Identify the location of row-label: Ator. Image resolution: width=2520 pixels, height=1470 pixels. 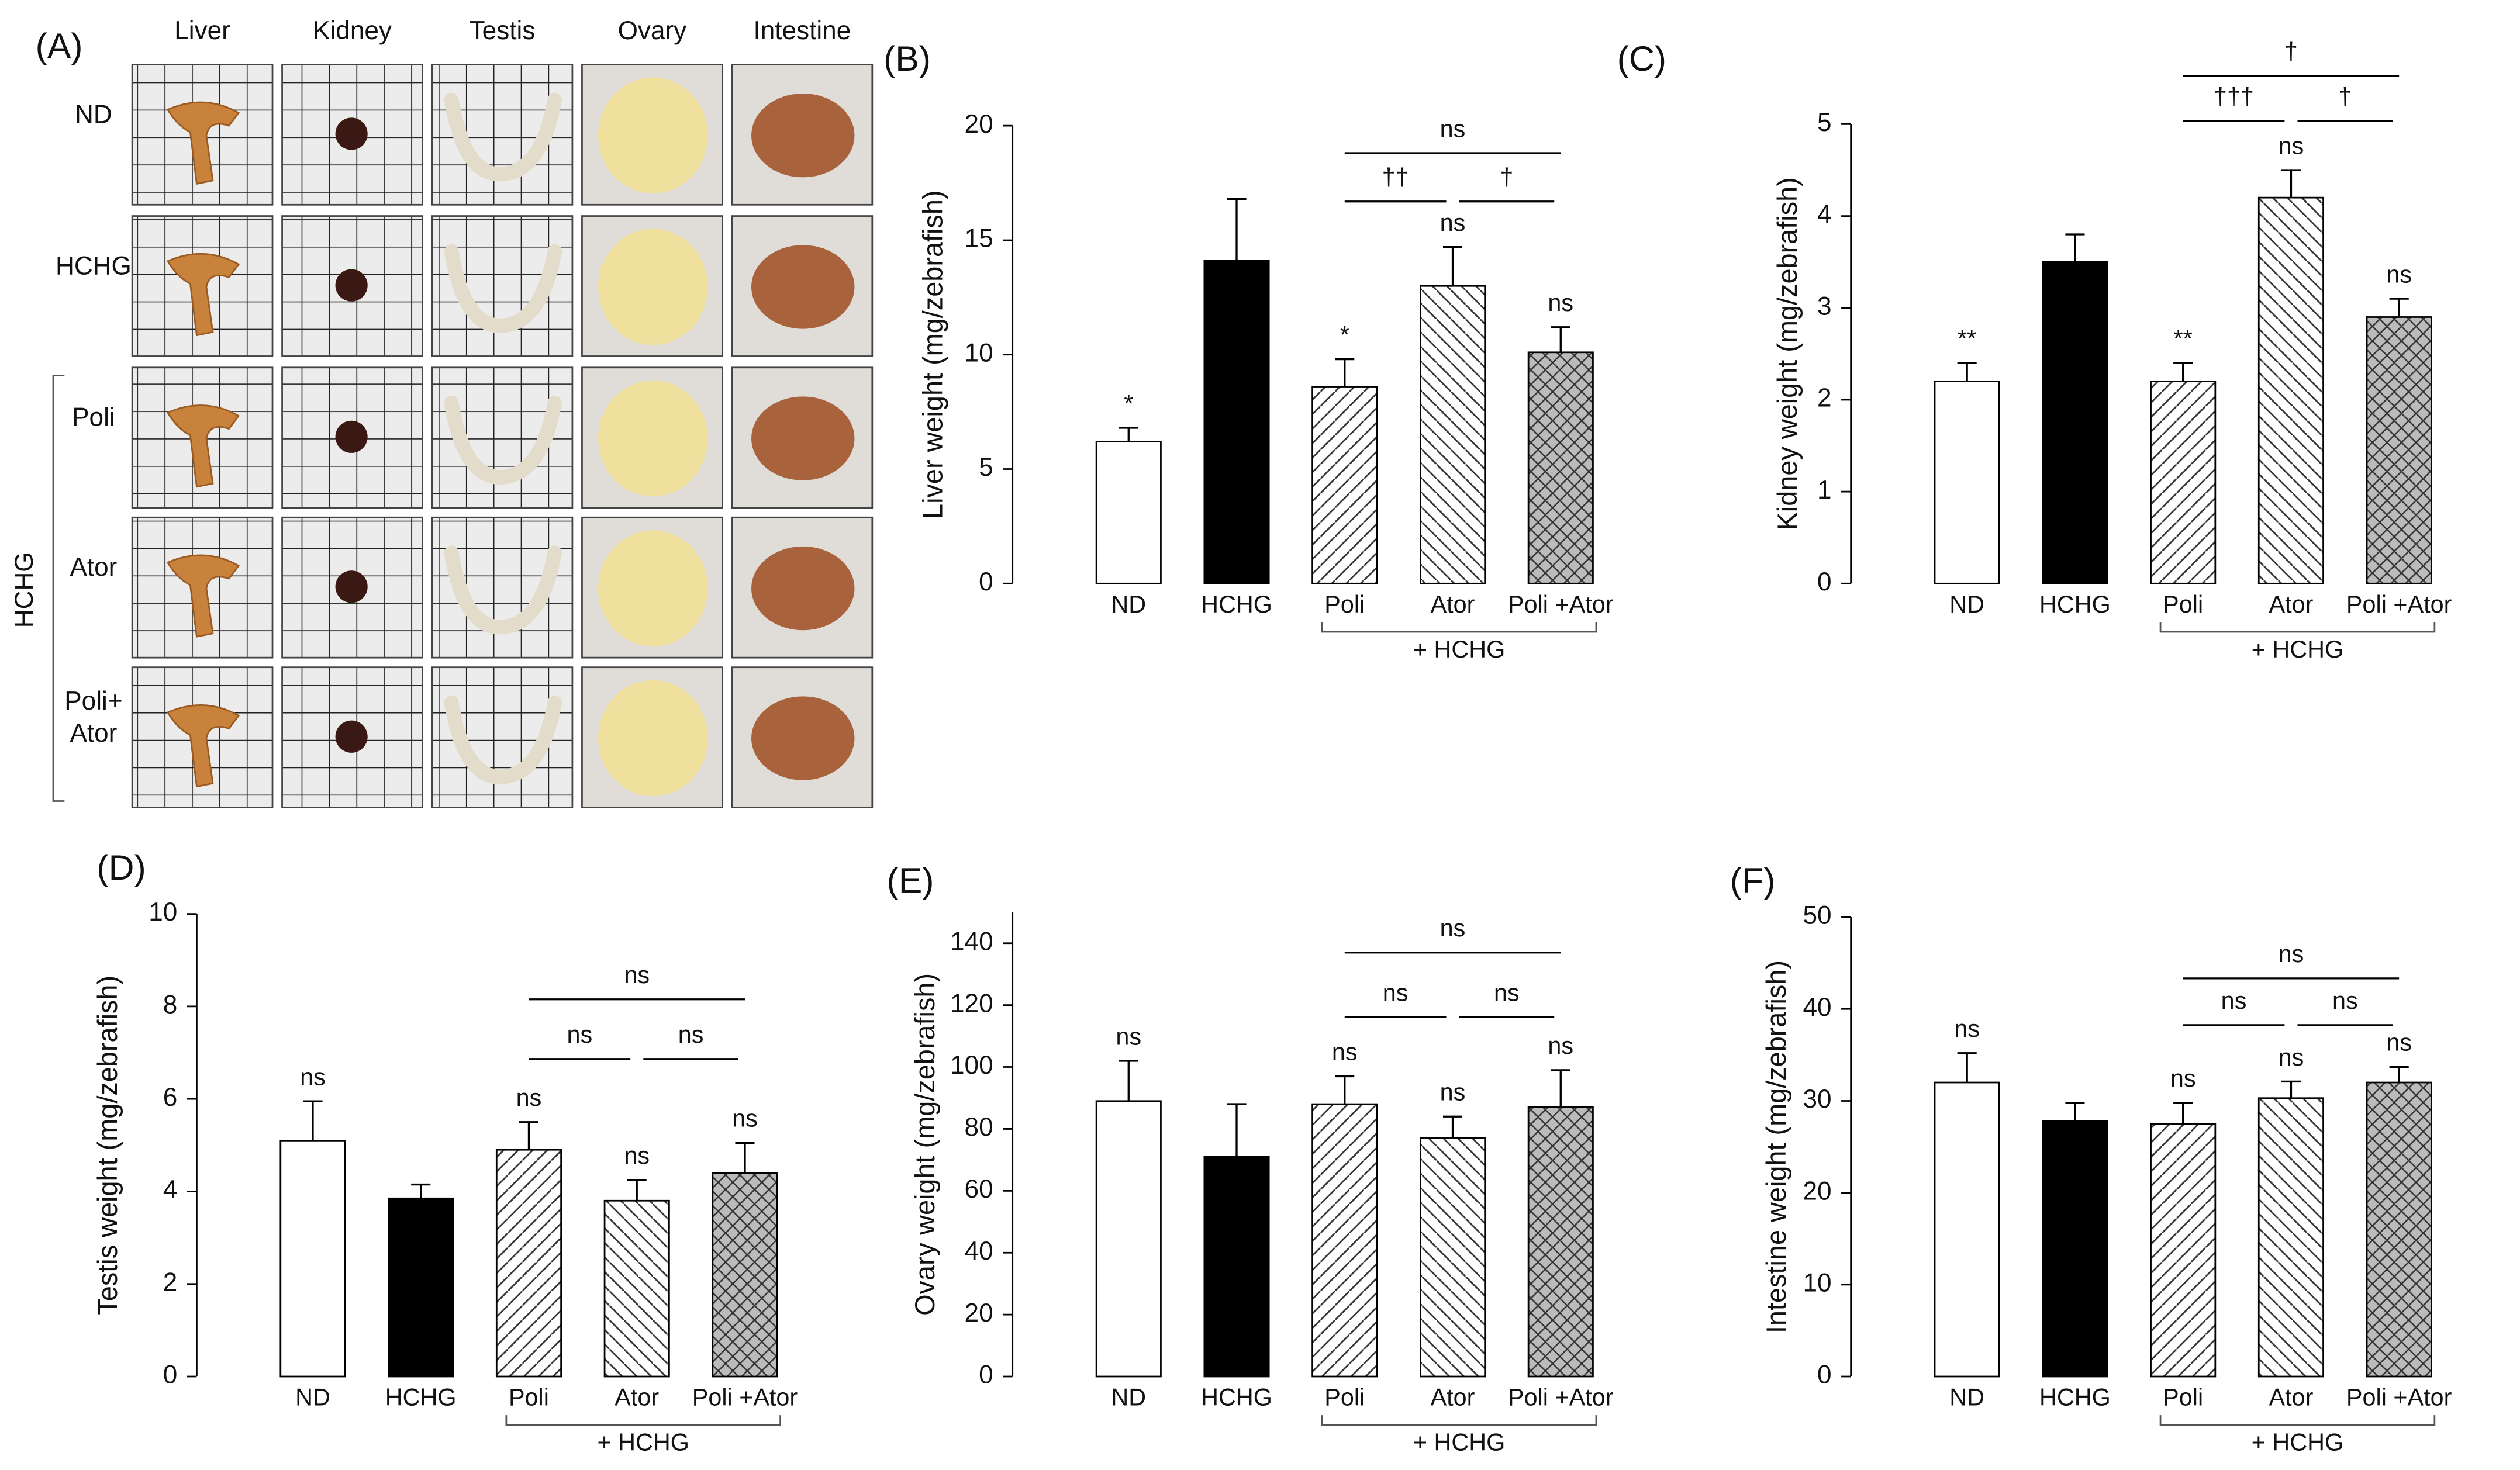
(93, 733).